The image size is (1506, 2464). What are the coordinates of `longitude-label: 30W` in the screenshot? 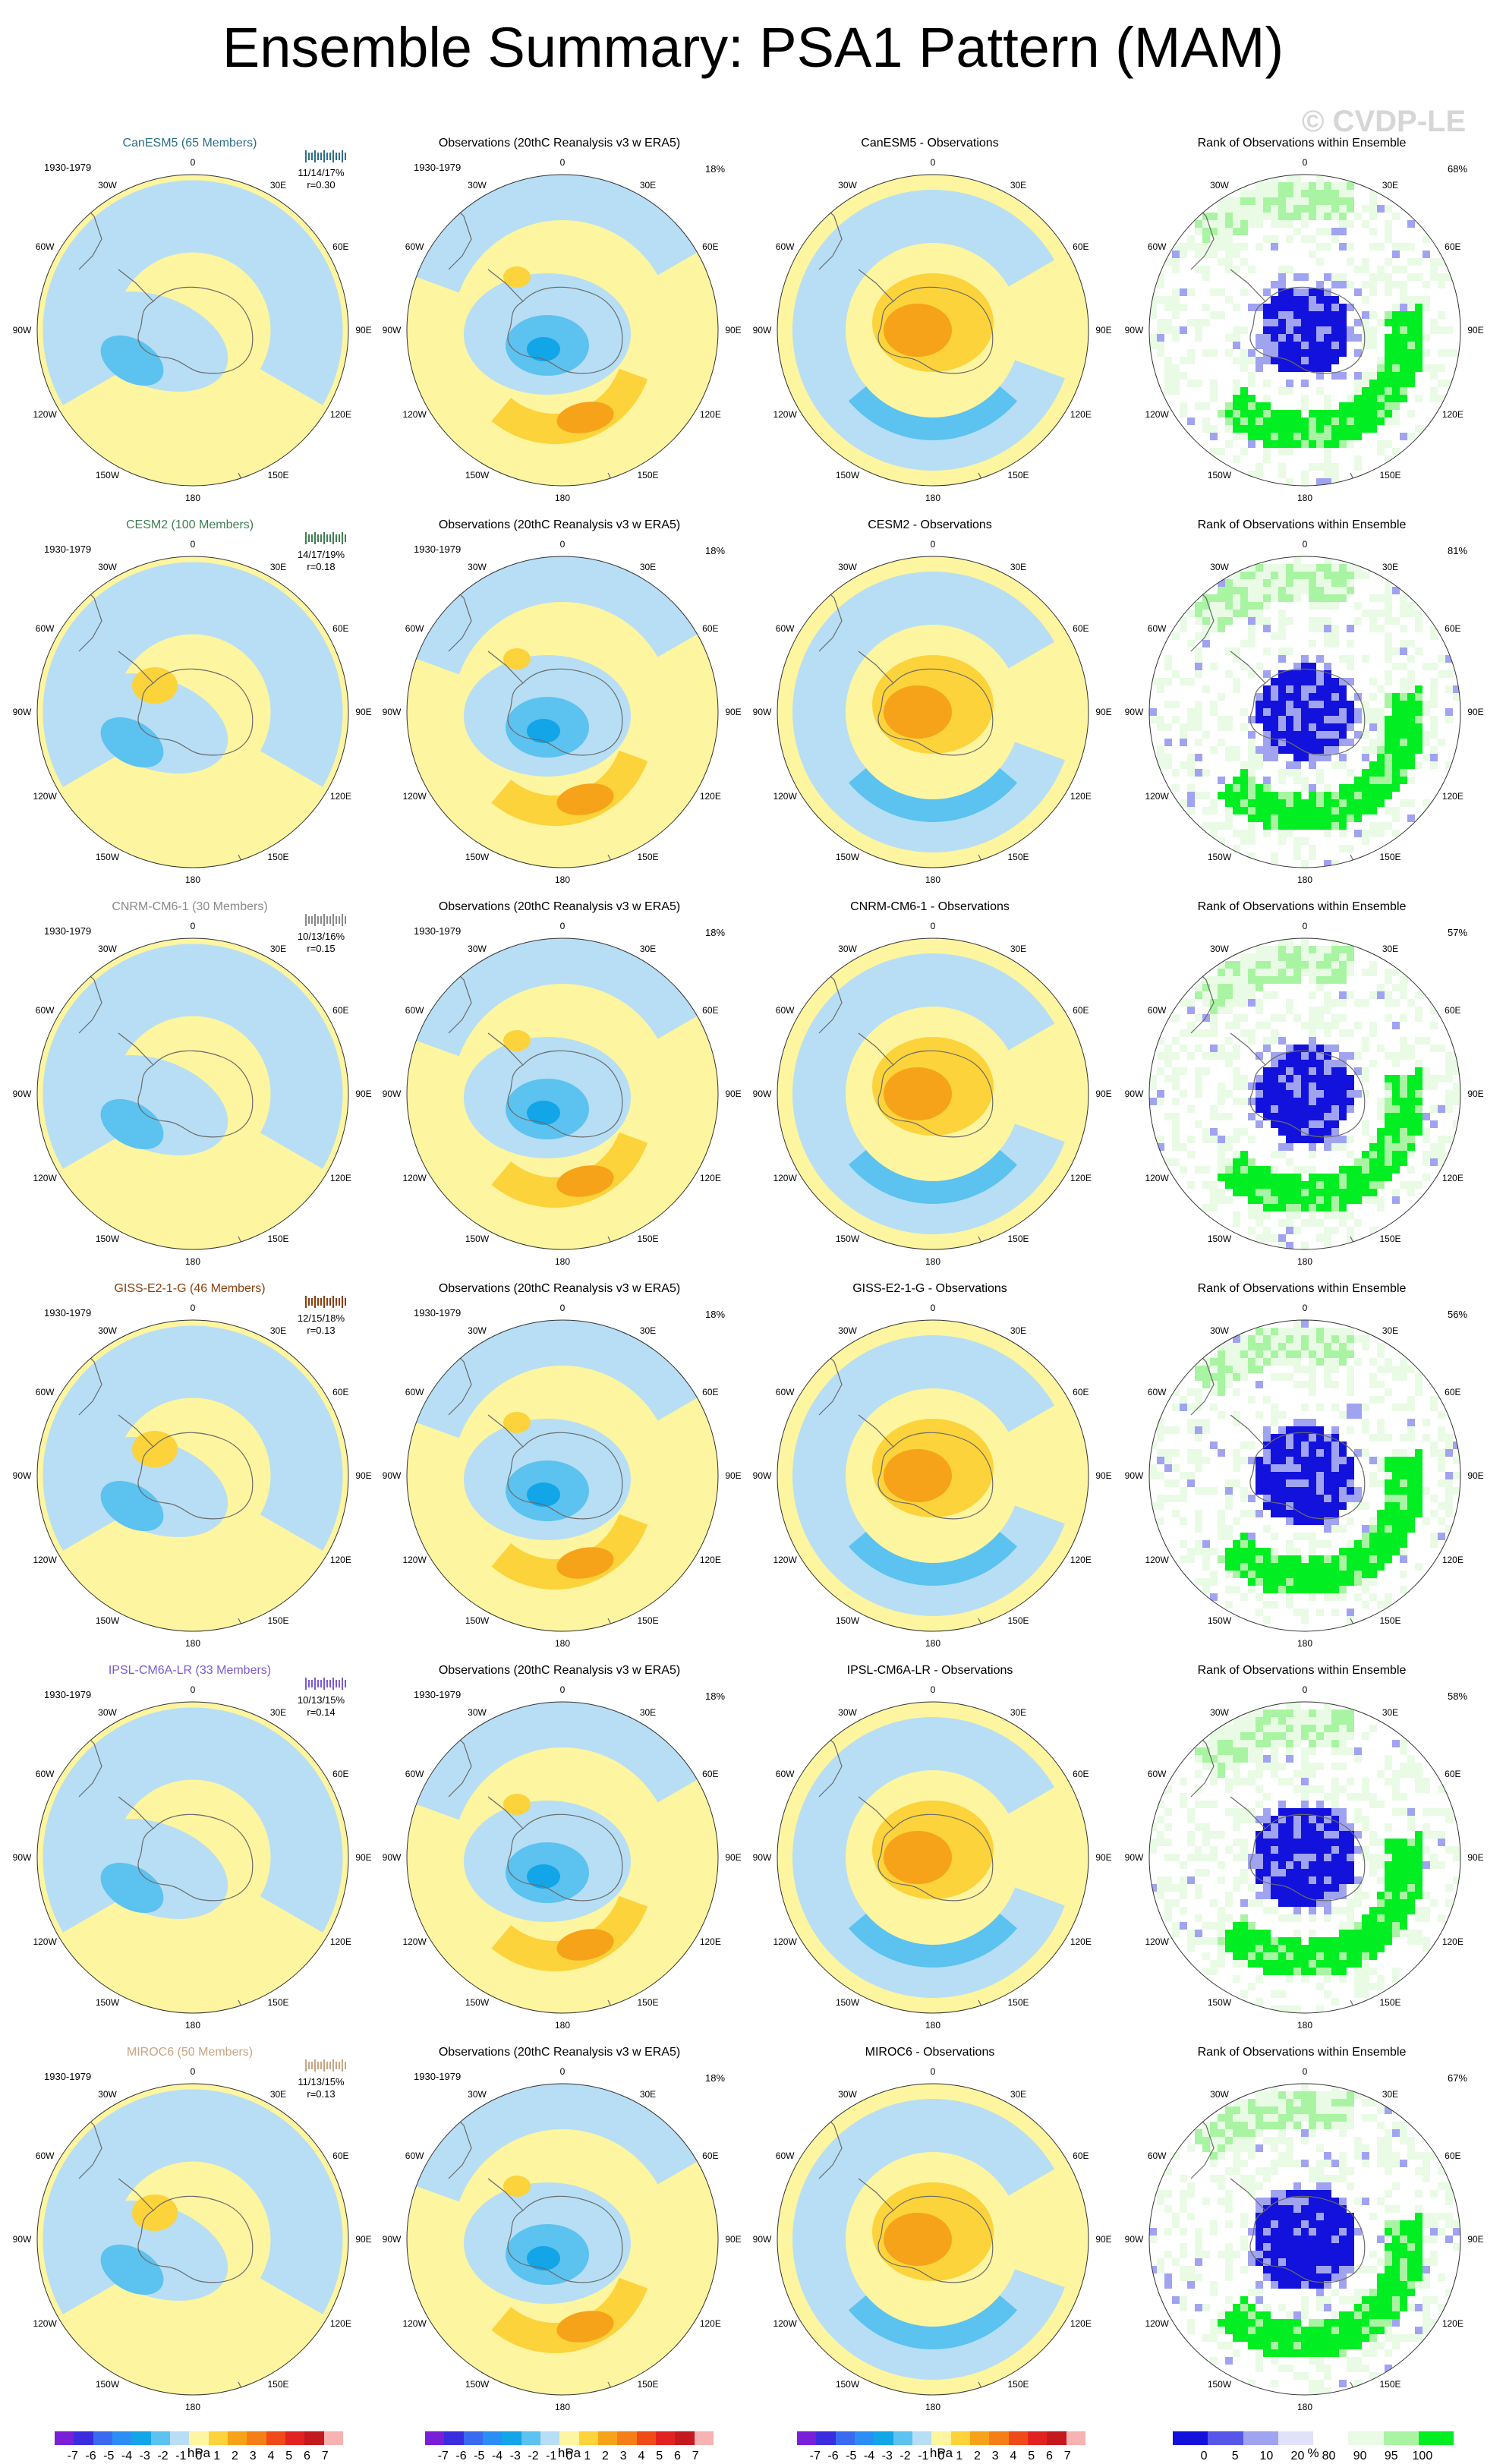 It's located at (847, 2094).